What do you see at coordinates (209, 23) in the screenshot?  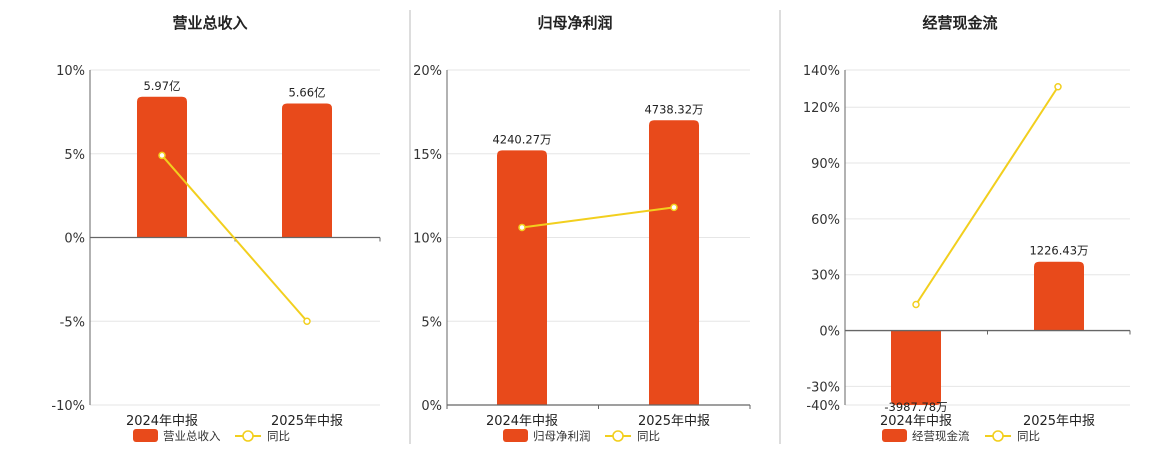 I see `chart-title: 营业总收入` at bounding box center [209, 23].